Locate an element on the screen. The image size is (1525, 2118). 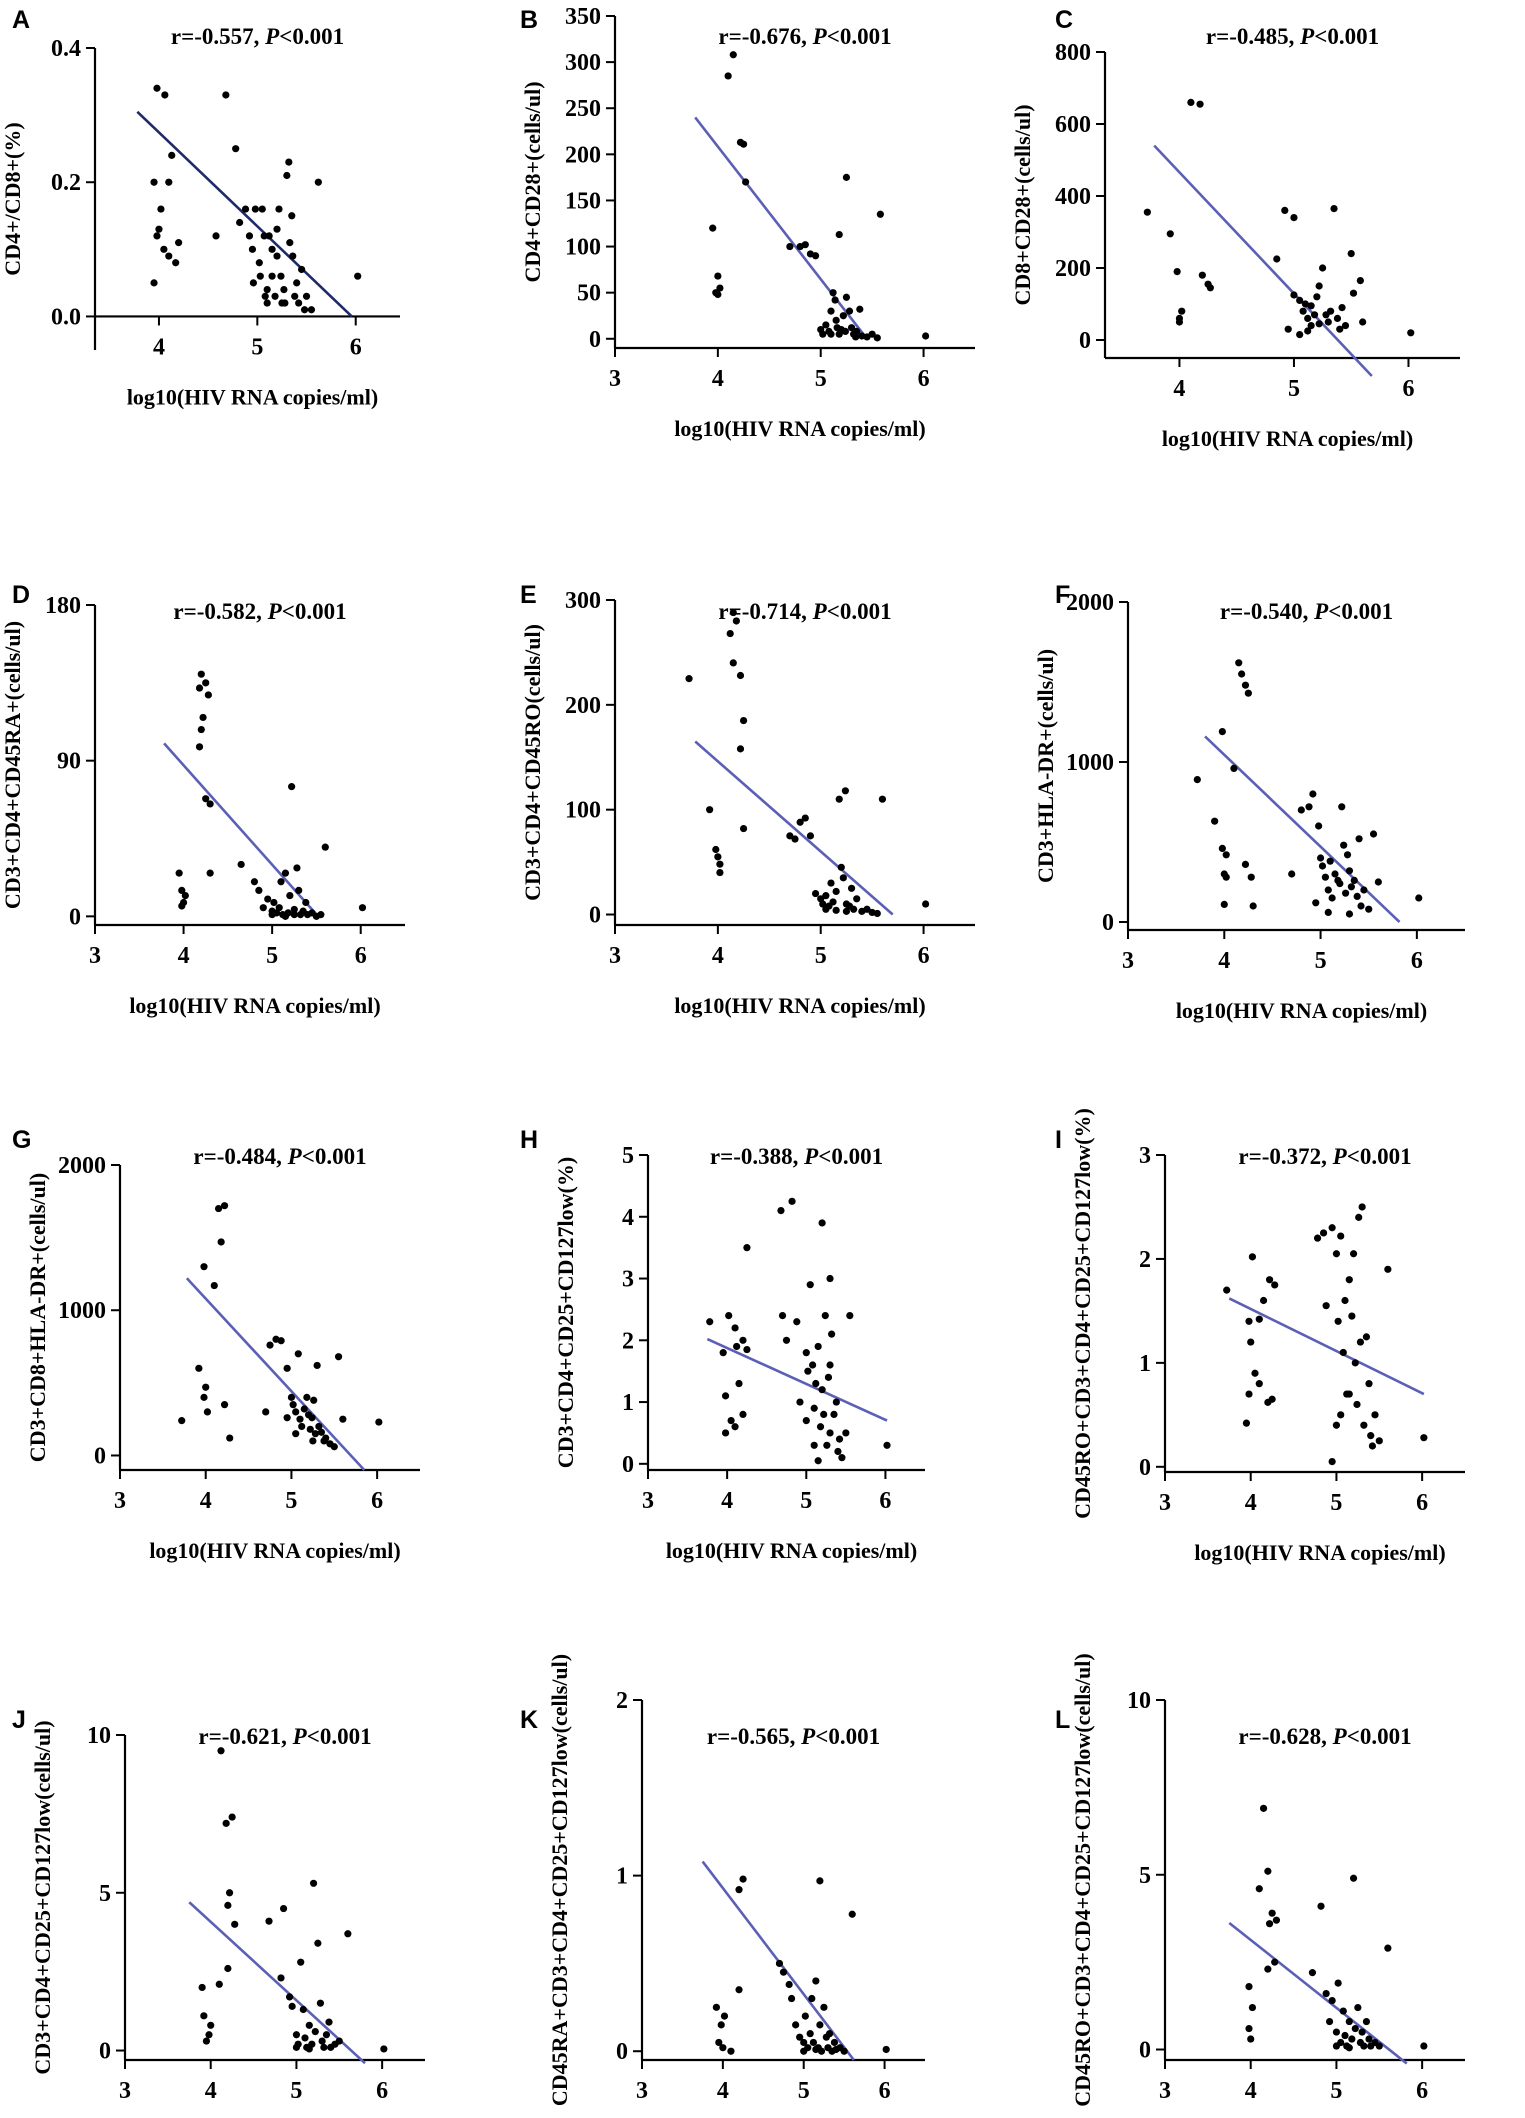
stat-annotation: r=-0.565, P<0.001 is located at coordinates (793, 1736).